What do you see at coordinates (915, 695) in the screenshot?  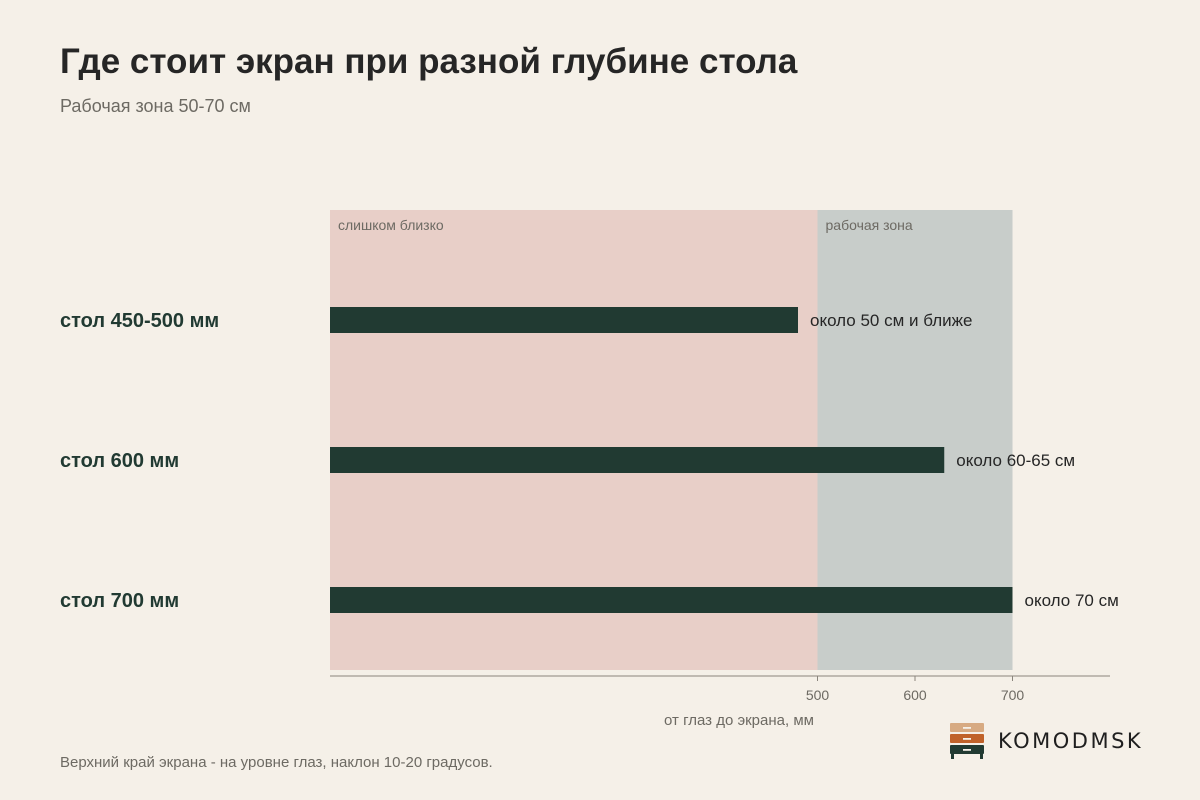 I see `x-tick-label: 600` at bounding box center [915, 695].